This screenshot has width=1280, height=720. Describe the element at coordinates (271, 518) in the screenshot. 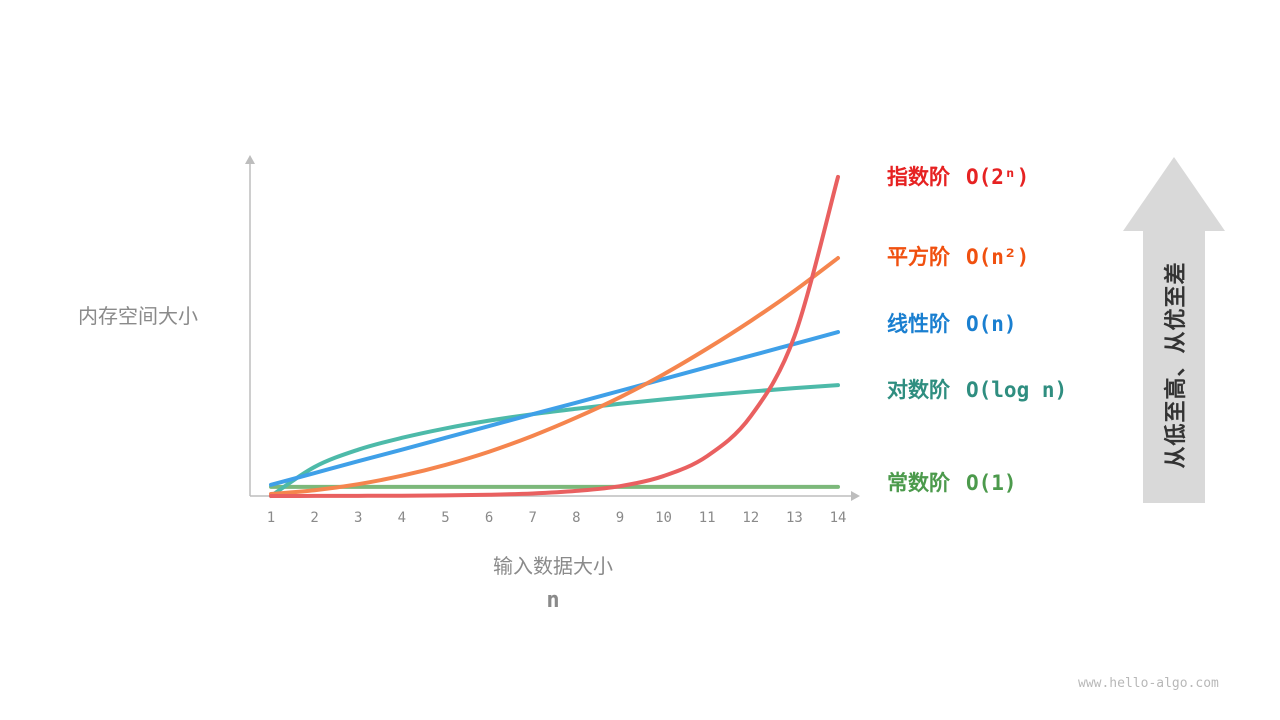

I see `x-tick-label: 1` at that location.